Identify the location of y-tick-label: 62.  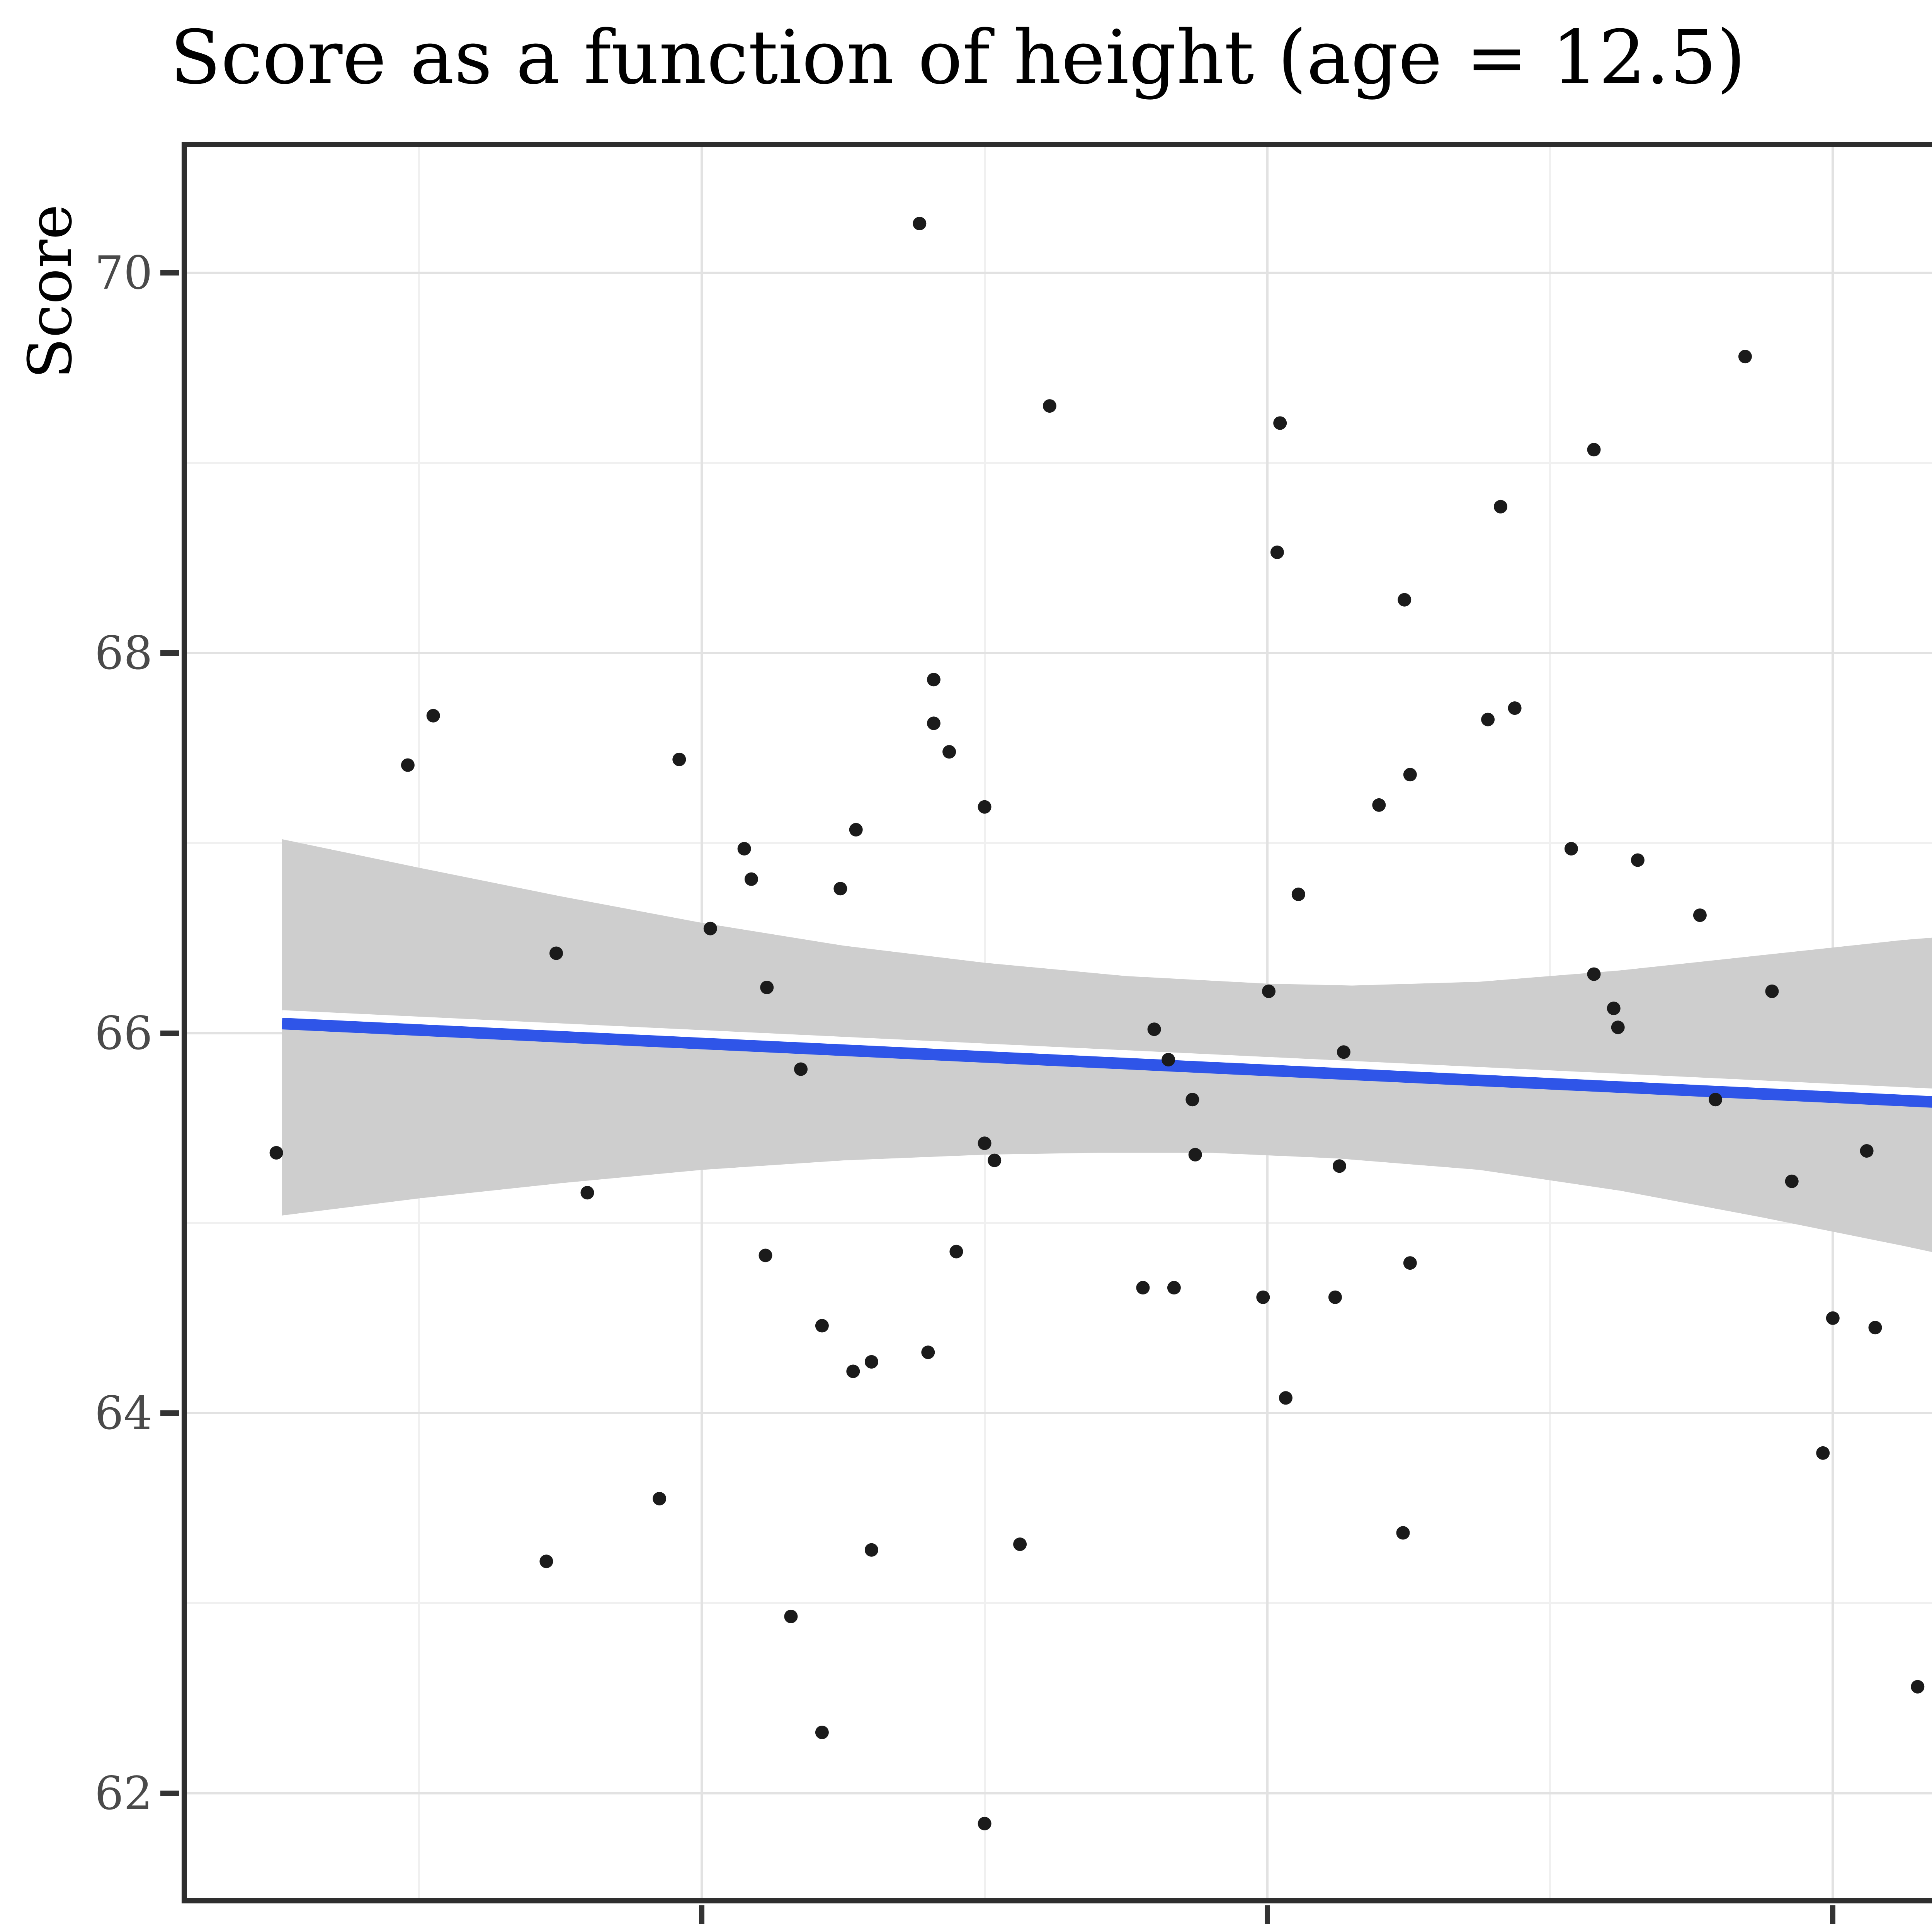
(124, 1793).